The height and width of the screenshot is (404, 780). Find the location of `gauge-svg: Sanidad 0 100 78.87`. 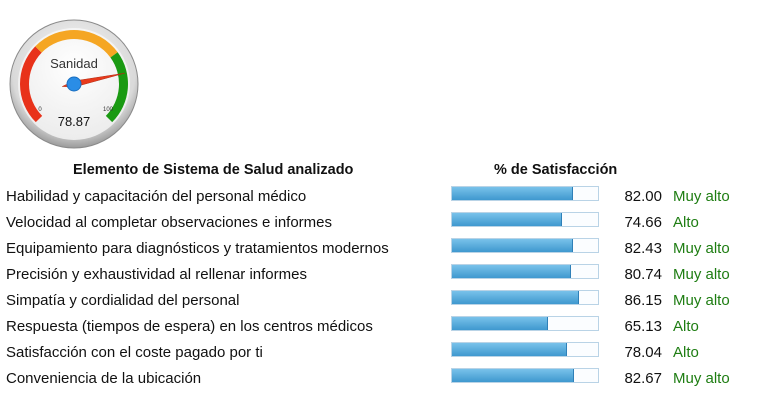

gauge-svg: Sanidad 0 100 78.87 is located at coordinates (74, 84).